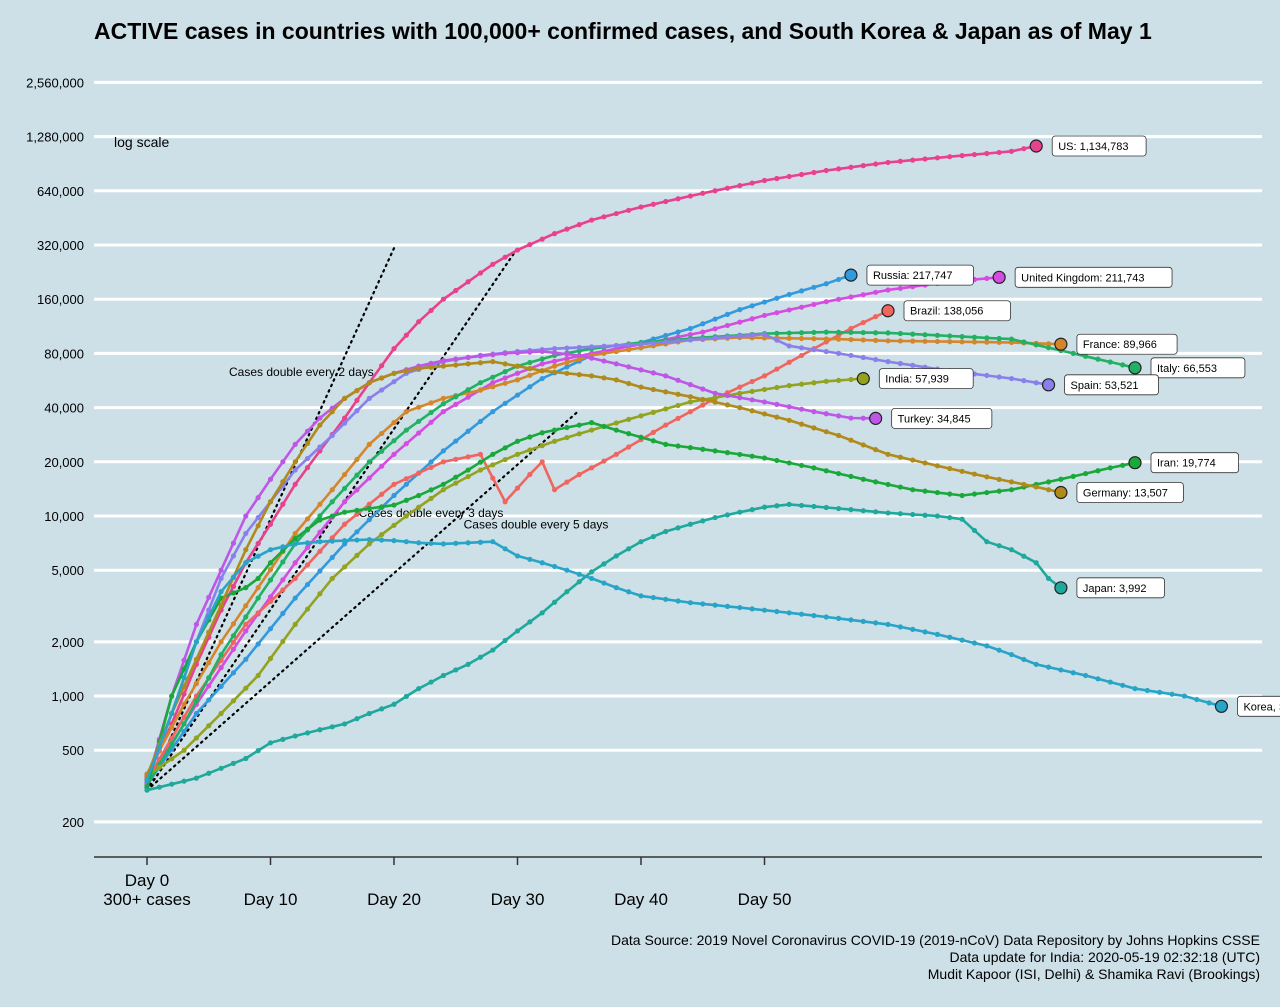 Image resolution: width=1280 pixels, height=1007 pixels. What do you see at coordinates (1120, 345) in the screenshot?
I see `series-label: France: 89,966` at bounding box center [1120, 345].